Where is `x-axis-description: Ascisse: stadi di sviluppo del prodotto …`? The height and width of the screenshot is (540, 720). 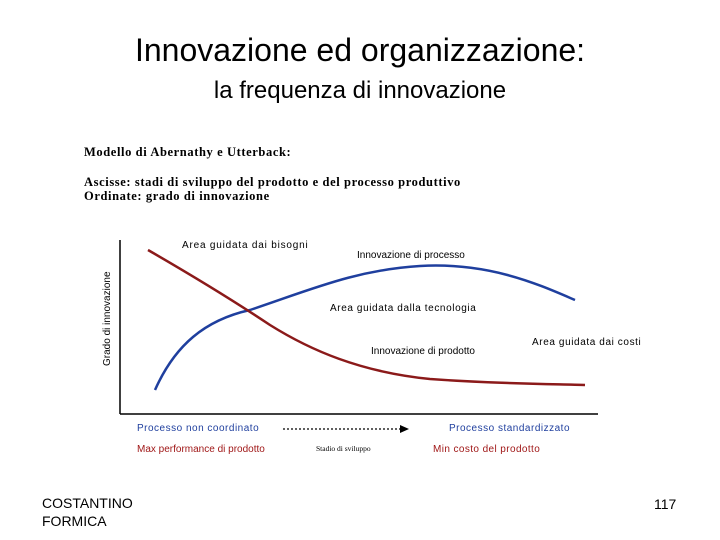
x-axis-description: Ascisse: stadi di sviluppo del prodotto … is located at coordinates (272, 182).